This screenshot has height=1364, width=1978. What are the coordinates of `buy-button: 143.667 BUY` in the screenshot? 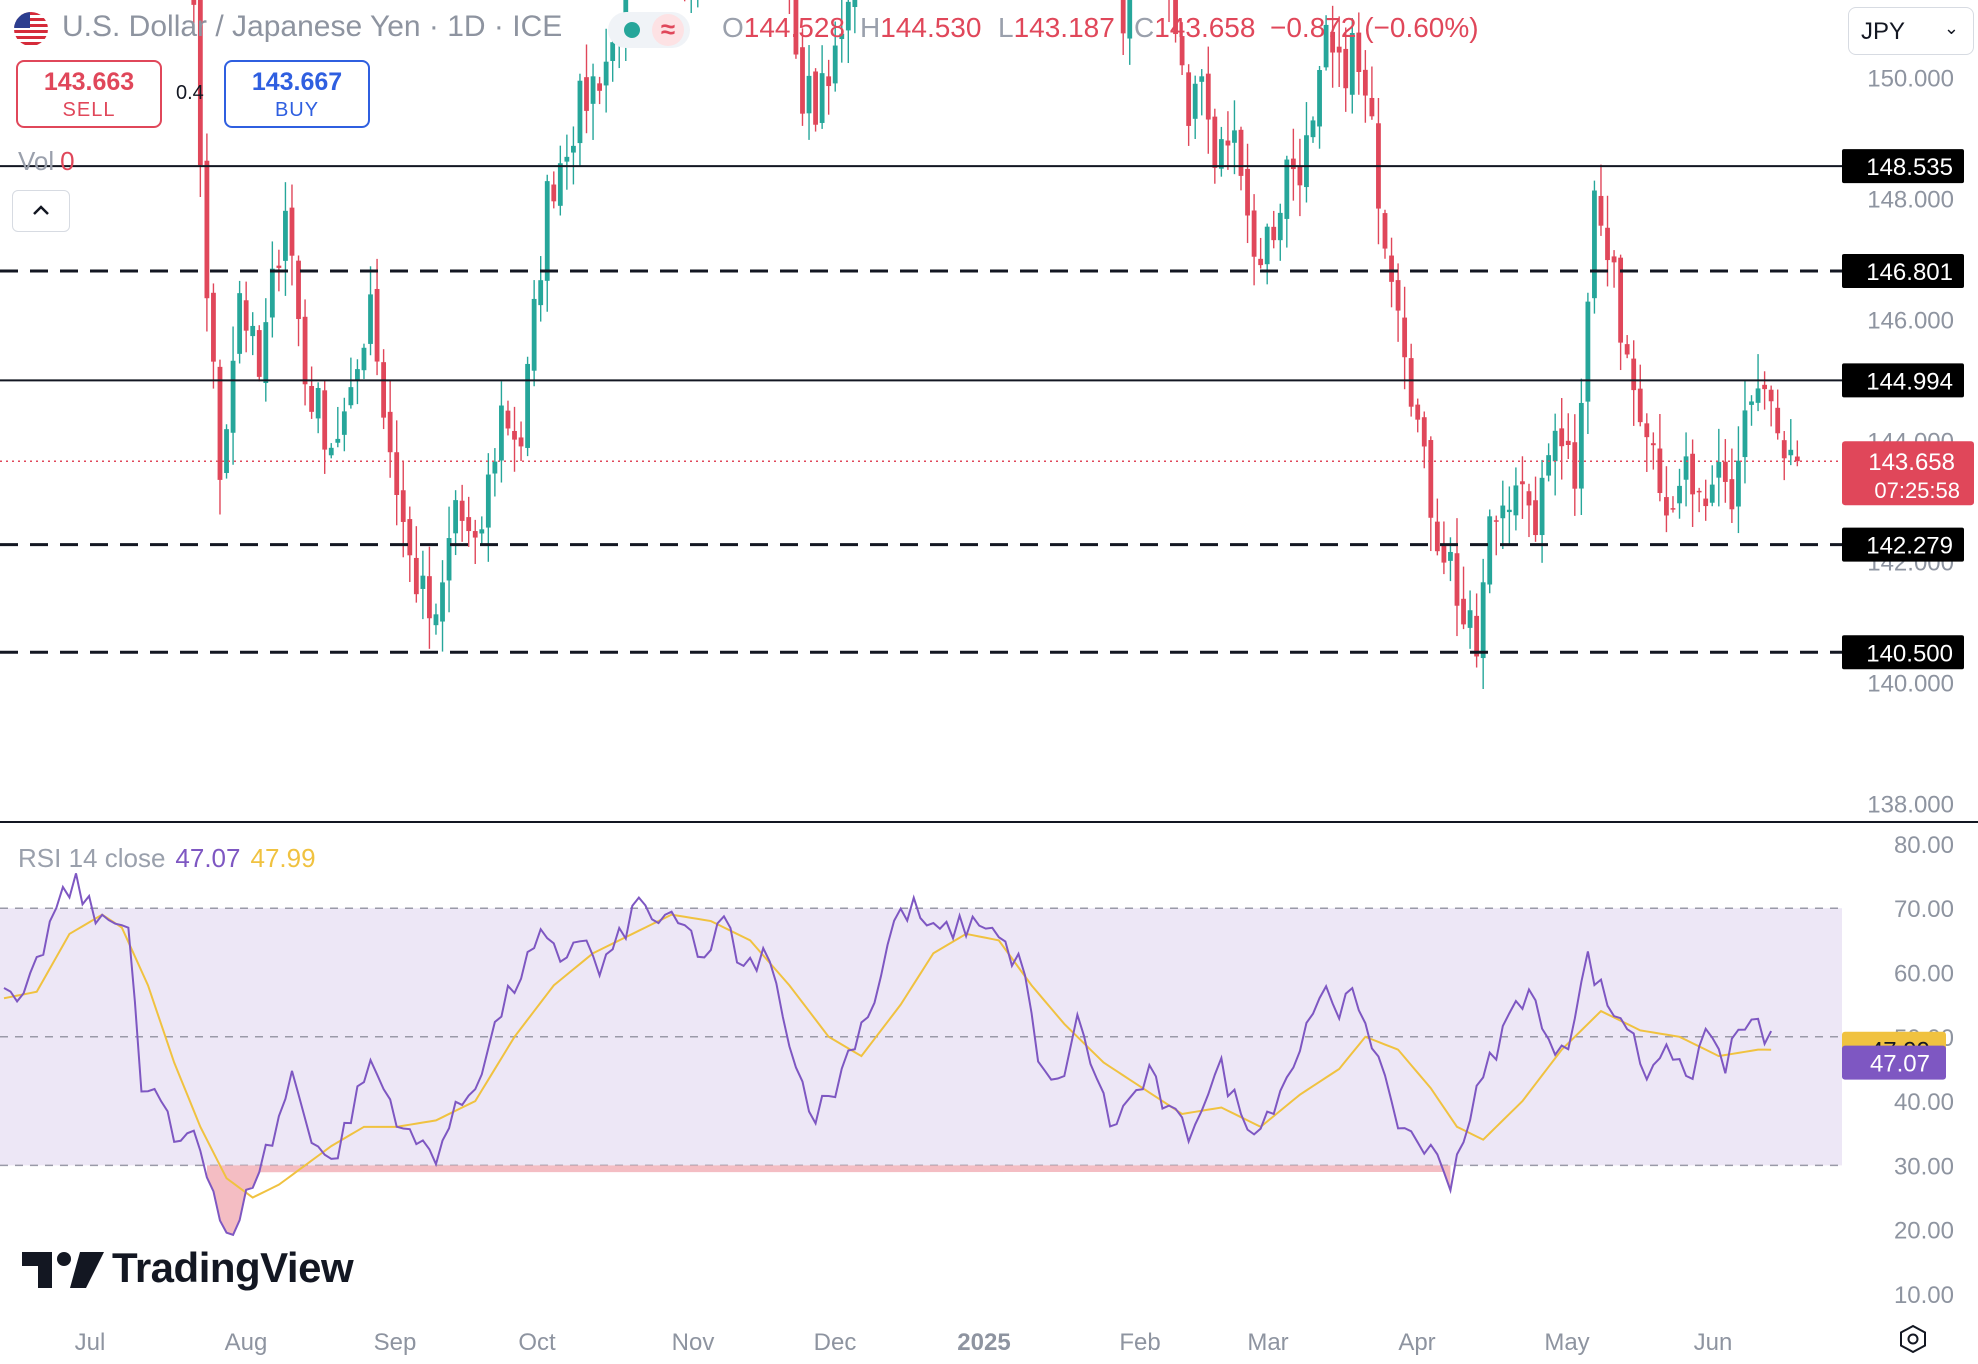 It's located at (297, 94).